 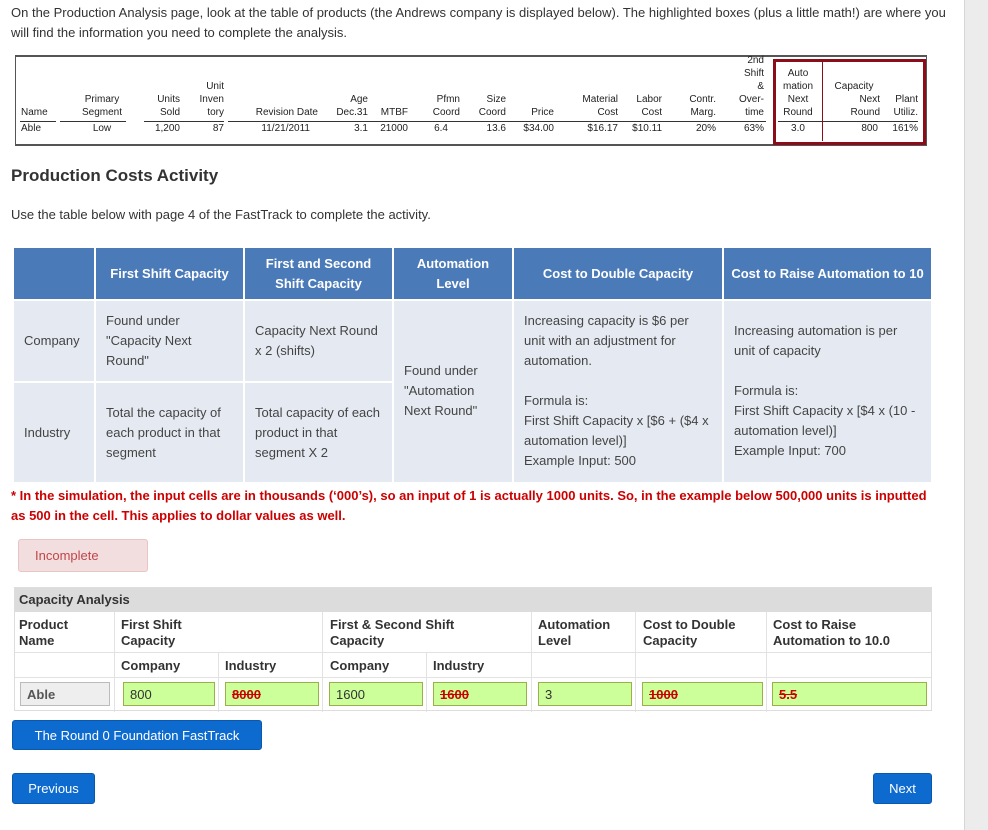 I want to click on double-capacity-input, so click(x=702, y=694).